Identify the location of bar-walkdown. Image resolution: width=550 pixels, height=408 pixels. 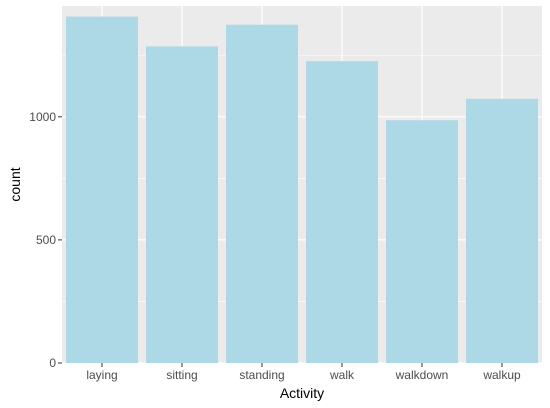
(422, 242).